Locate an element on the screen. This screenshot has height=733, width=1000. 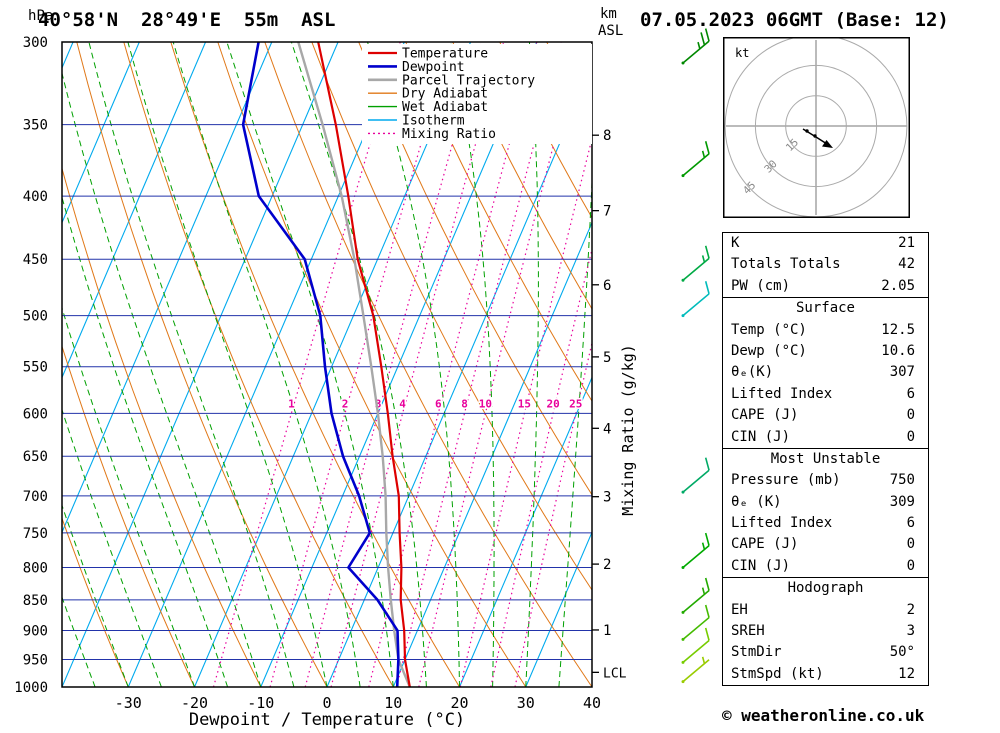
station-title: 40°58'N 28°49'E 55m ASL is located at coordinates (187, 20).